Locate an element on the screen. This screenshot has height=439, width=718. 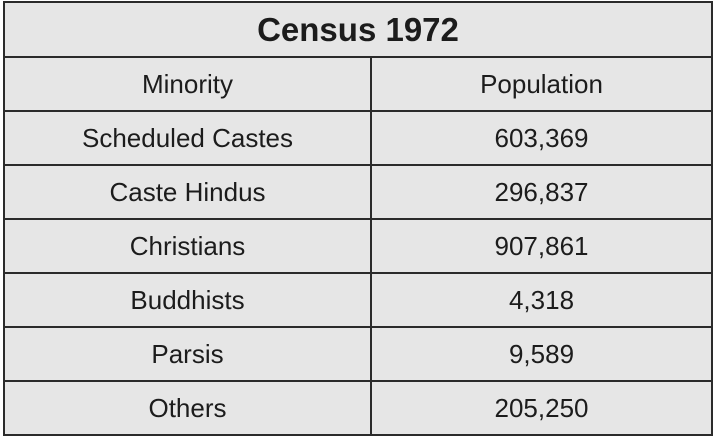
table-title: Census 1972 is located at coordinates (358, 29).